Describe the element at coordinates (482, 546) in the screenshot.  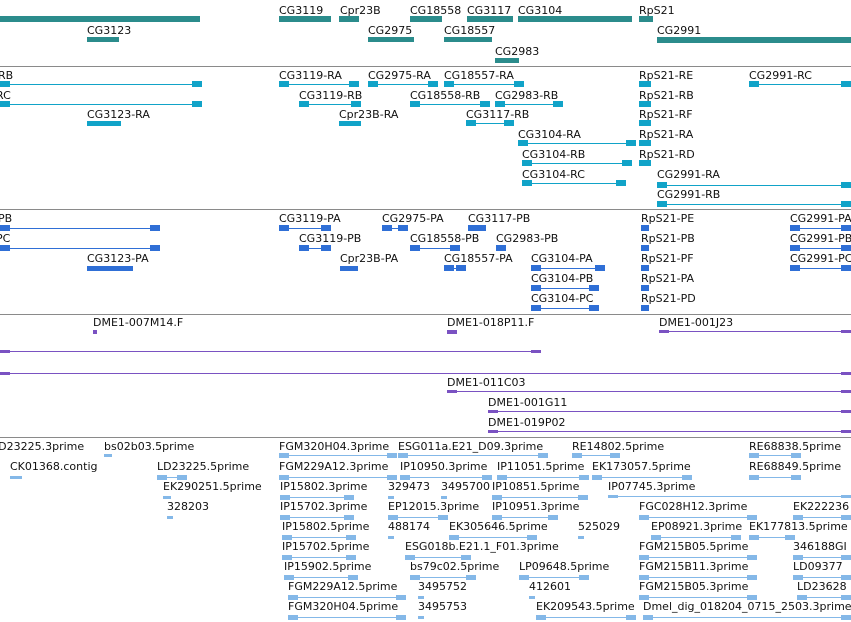
I see `feature-label: ESG018b.E21.1_F01.3prime` at that location.